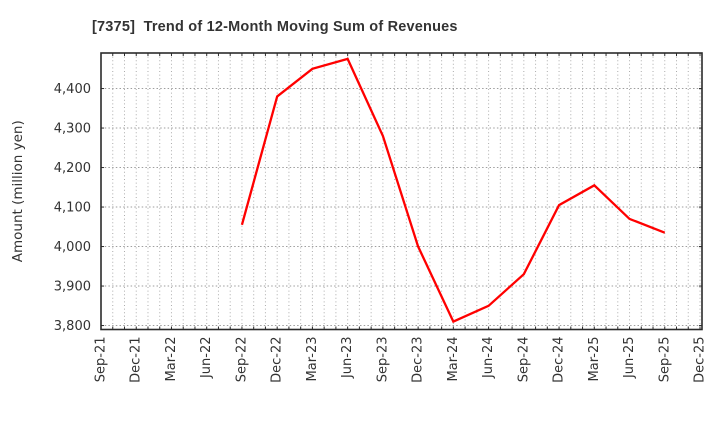 This screenshot has width=720, height=440. Describe the element at coordinates (18, 191) in the screenshot. I see `y-axis-title: Amount (million yen)` at that location.